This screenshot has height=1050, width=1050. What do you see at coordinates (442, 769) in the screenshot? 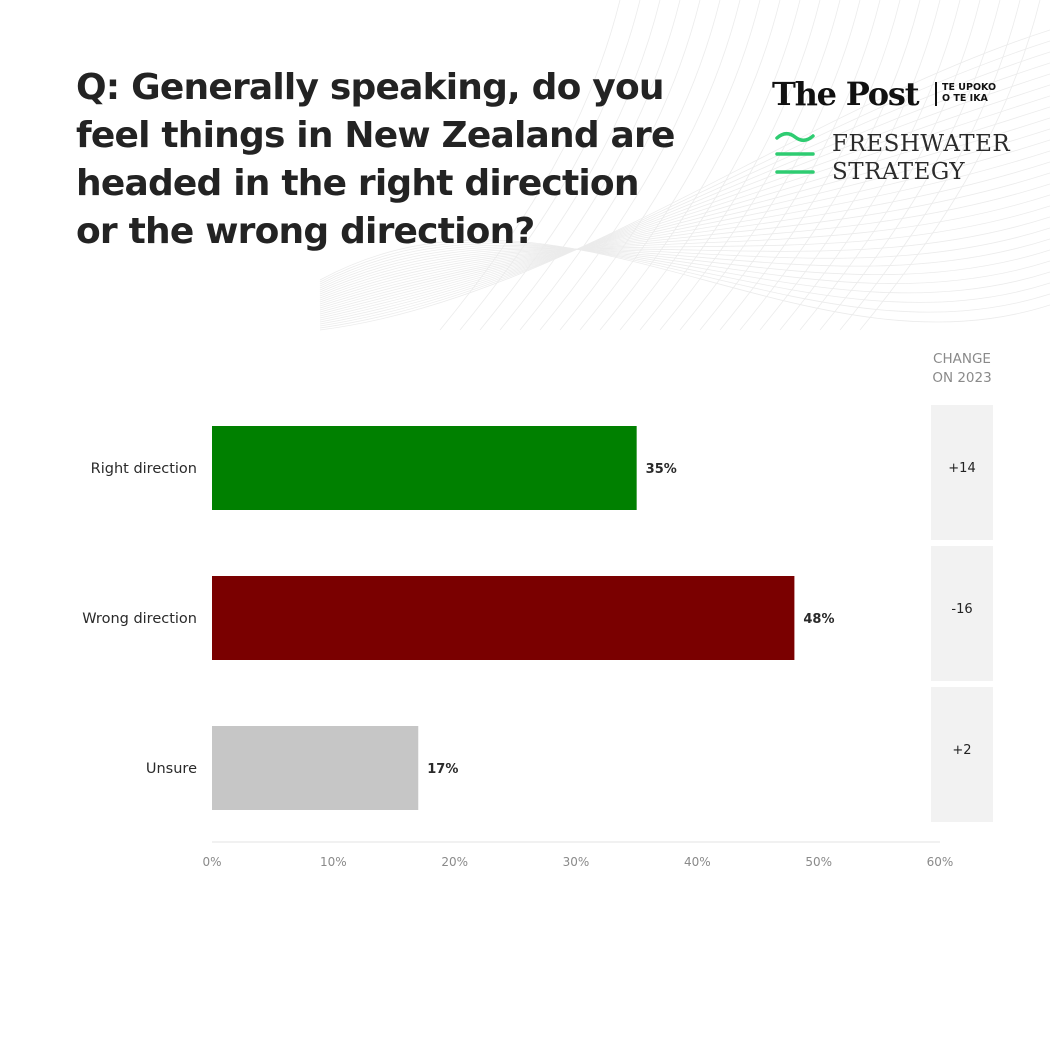
I see `value-label: 17%` at bounding box center [442, 769].